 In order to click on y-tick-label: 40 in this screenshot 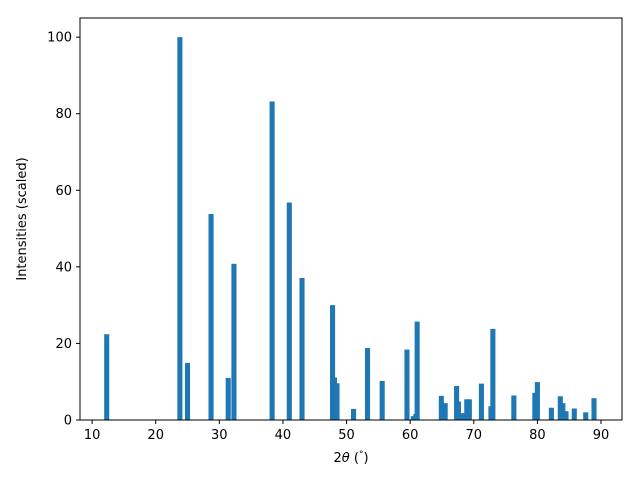, I will do `click(63, 267)`.